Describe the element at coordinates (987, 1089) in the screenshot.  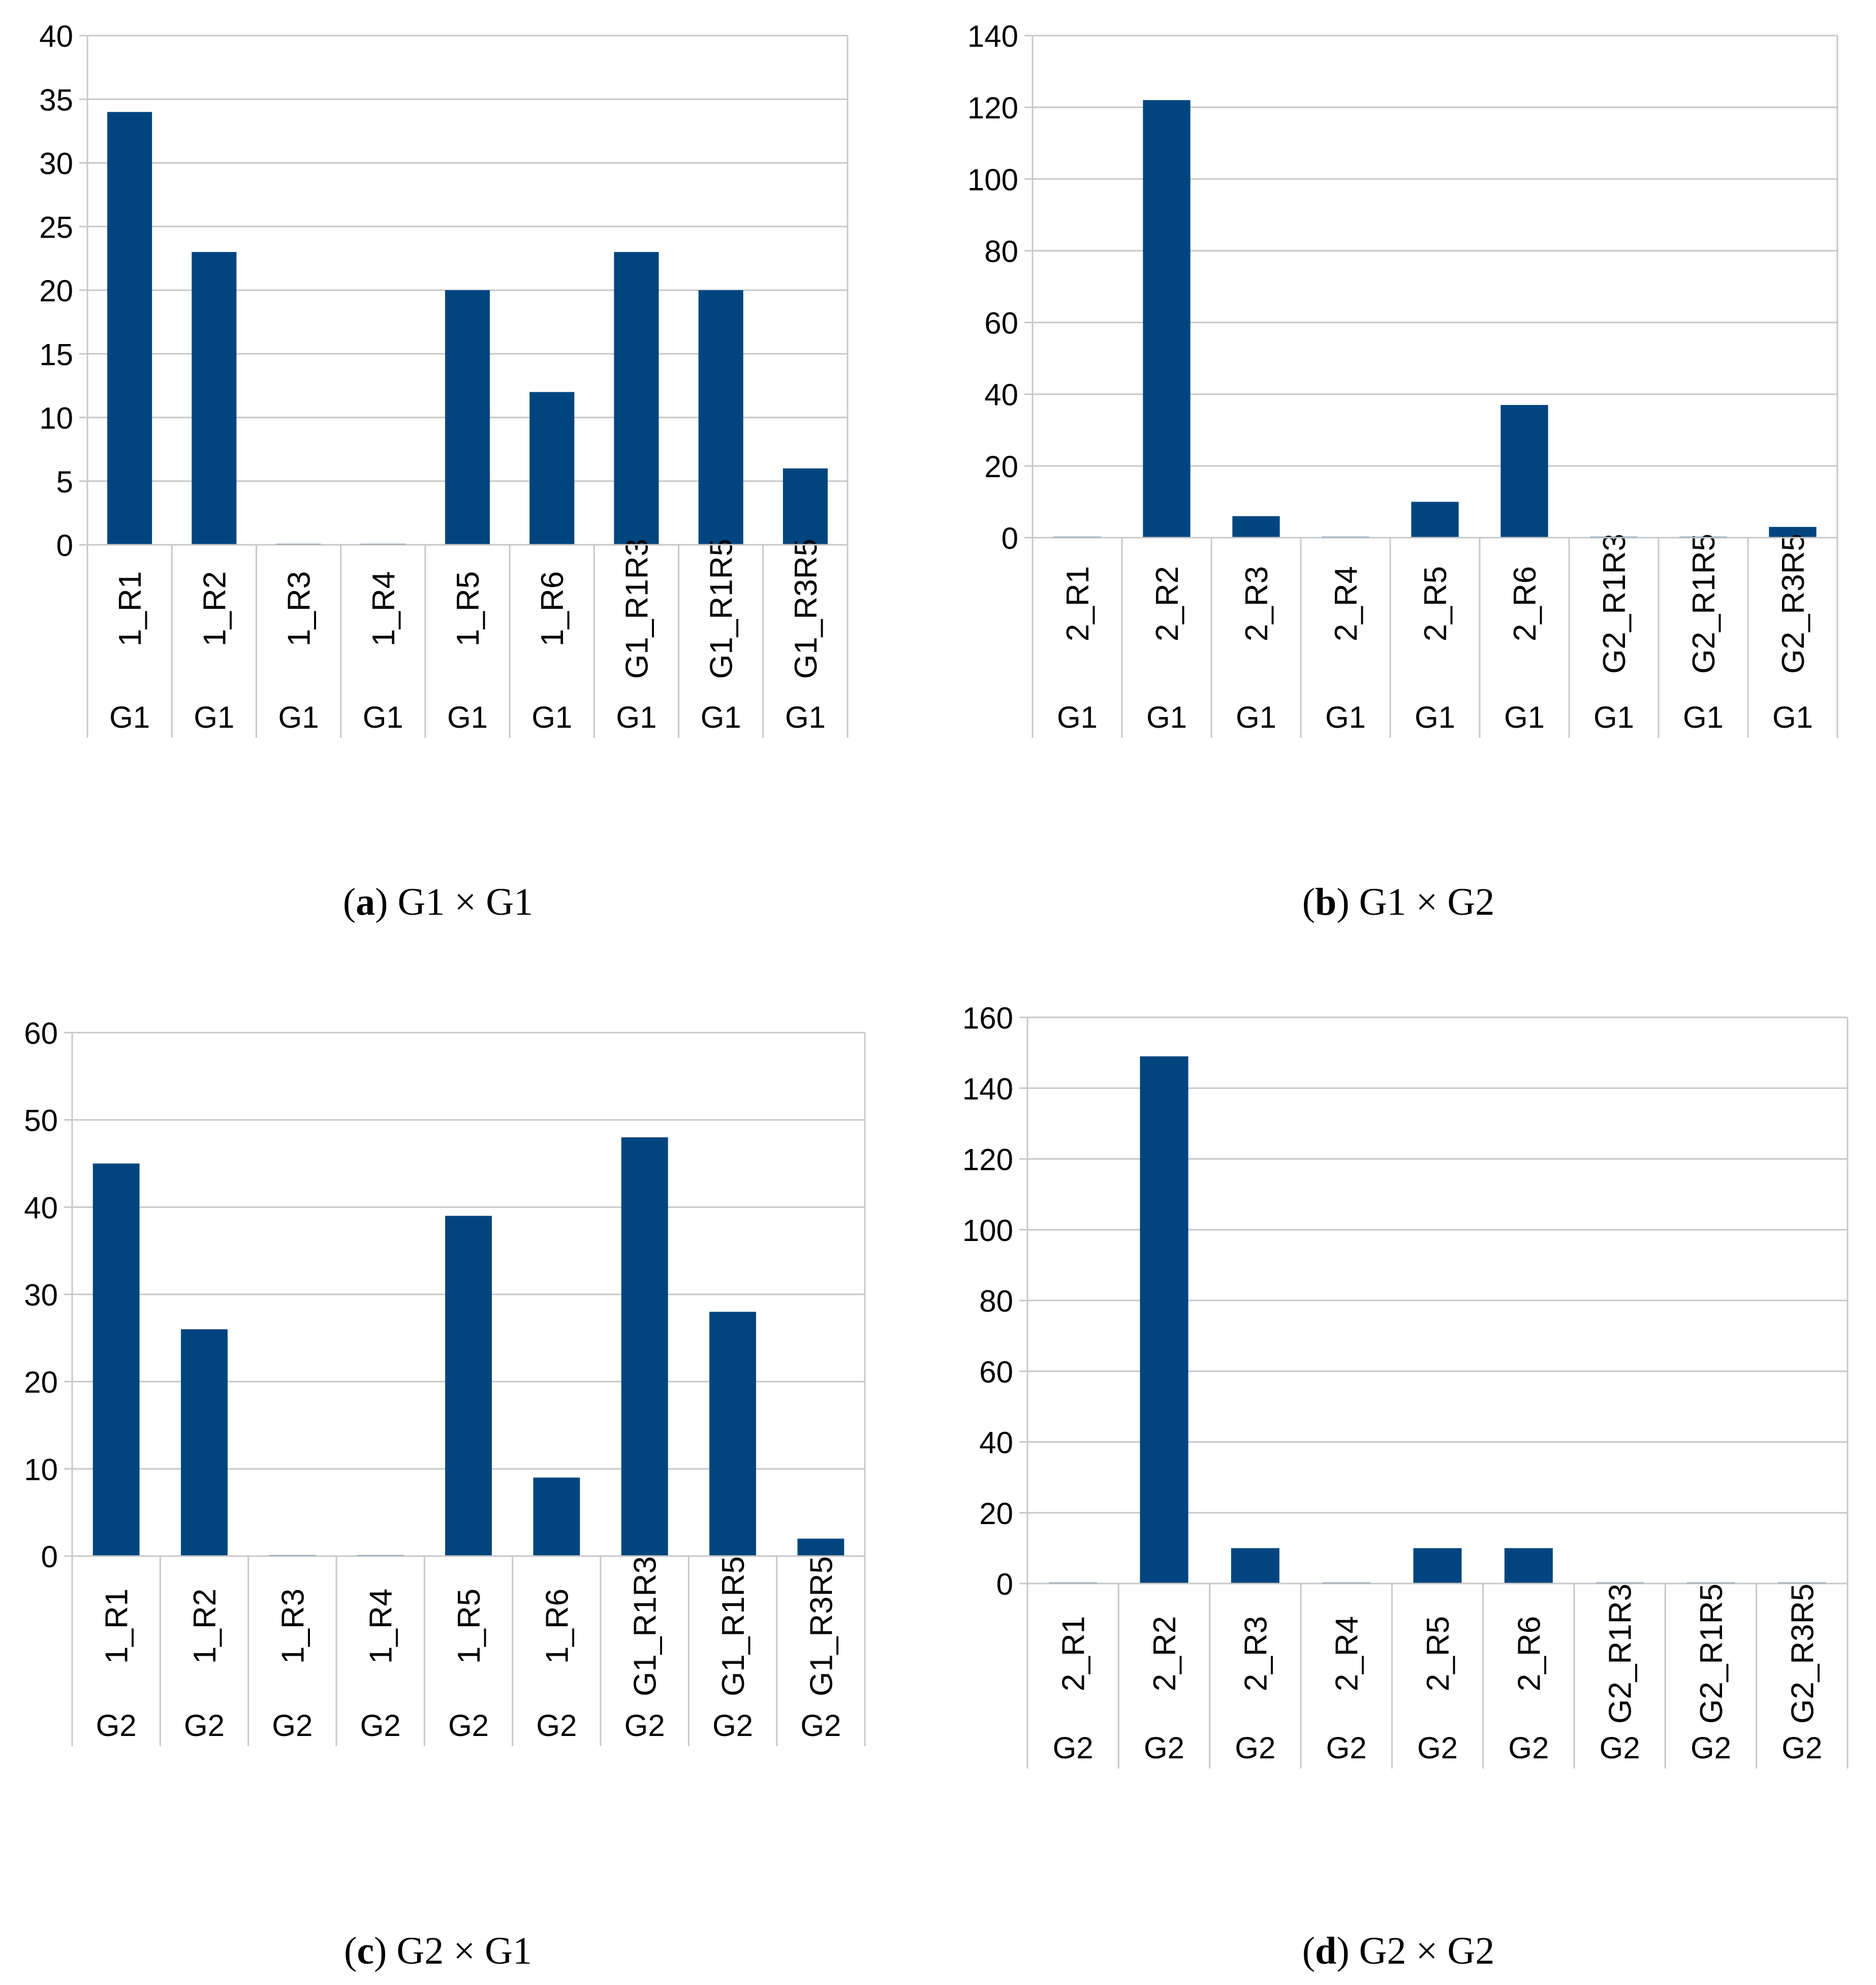
I see `chart-d-ytick-label: 140` at that location.